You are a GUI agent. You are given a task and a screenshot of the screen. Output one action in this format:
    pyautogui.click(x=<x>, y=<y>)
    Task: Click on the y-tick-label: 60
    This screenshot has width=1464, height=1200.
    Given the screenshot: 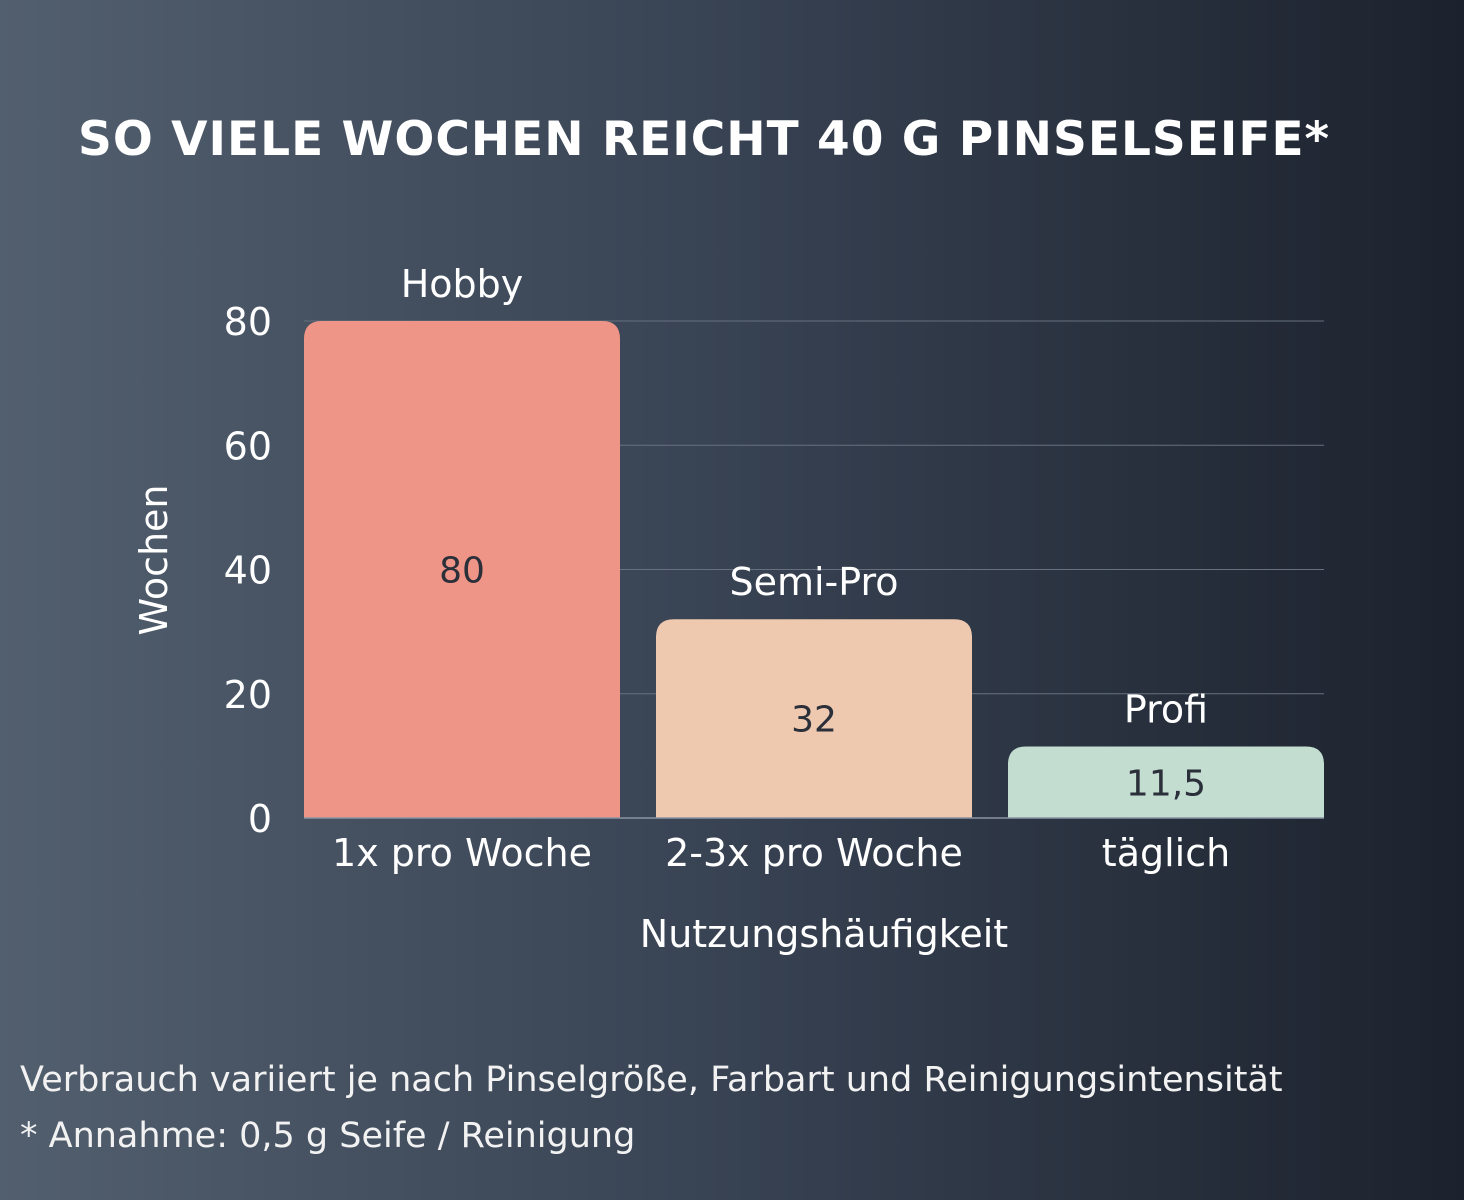 What is the action you would take?
    pyautogui.click(x=248, y=446)
    